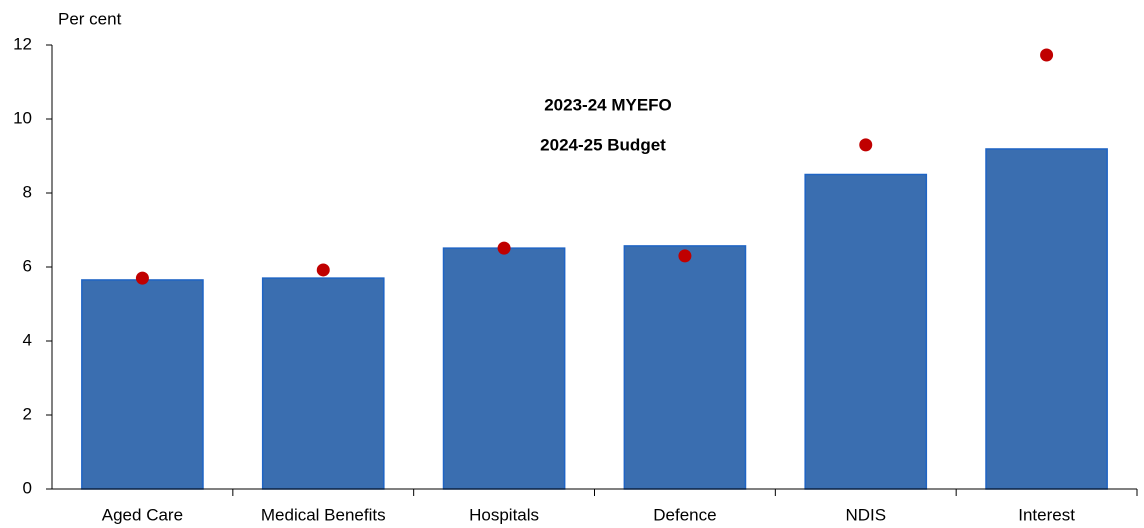 This screenshot has width=1144, height=528. I want to click on y-tick-label: 6, so click(27, 265).